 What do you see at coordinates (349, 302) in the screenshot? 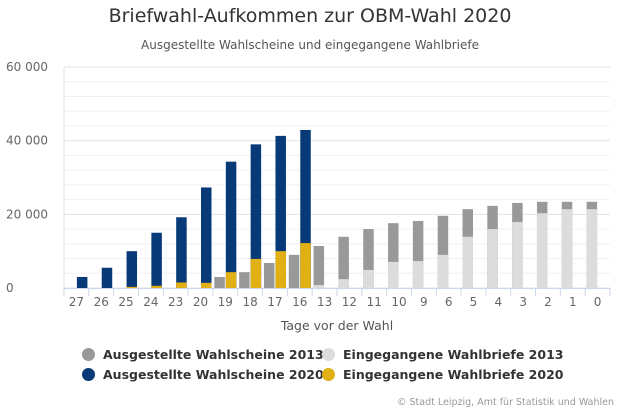
I see `x-tick-label: 12` at bounding box center [349, 302].